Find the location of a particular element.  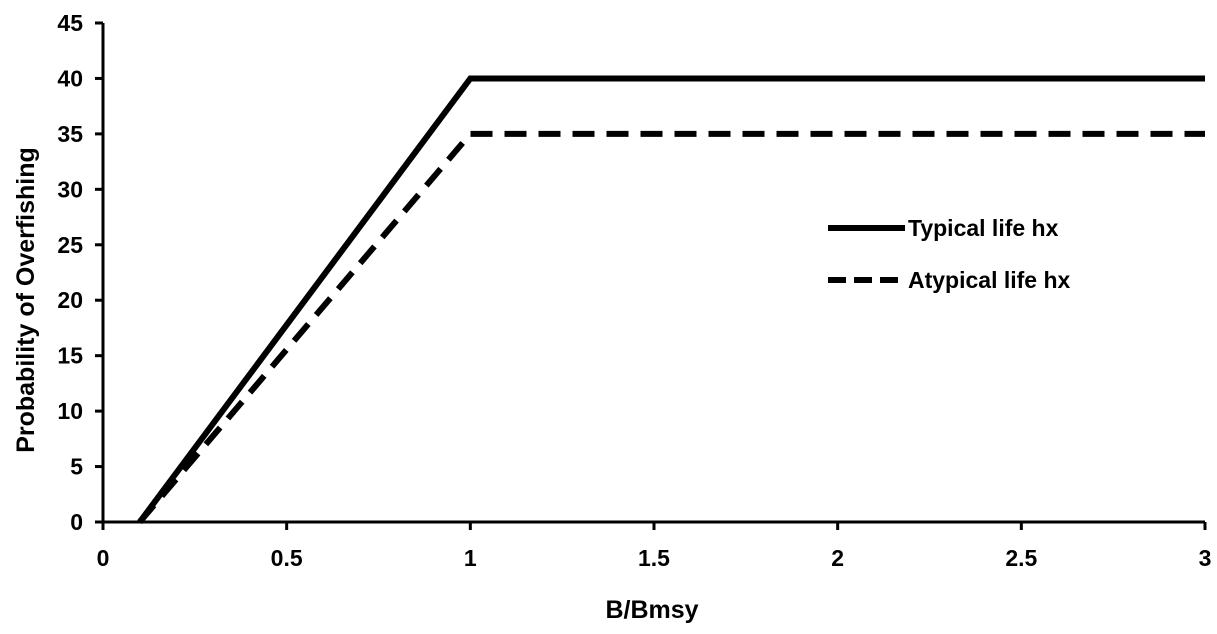

x-tick-label: 1.5 is located at coordinates (654, 558).